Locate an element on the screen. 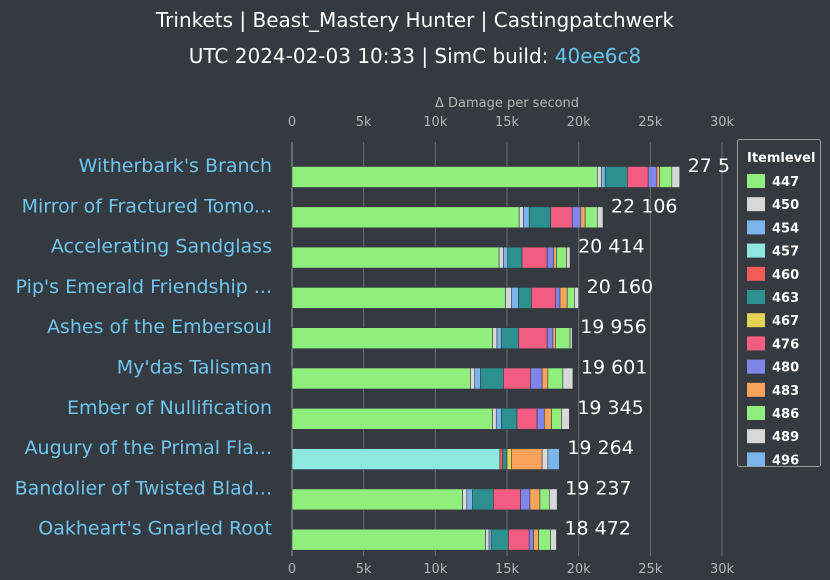 The image size is (830, 580). bar-row: Mirror of Fractured Tomo... 22 106 is located at coordinates (350, 212).